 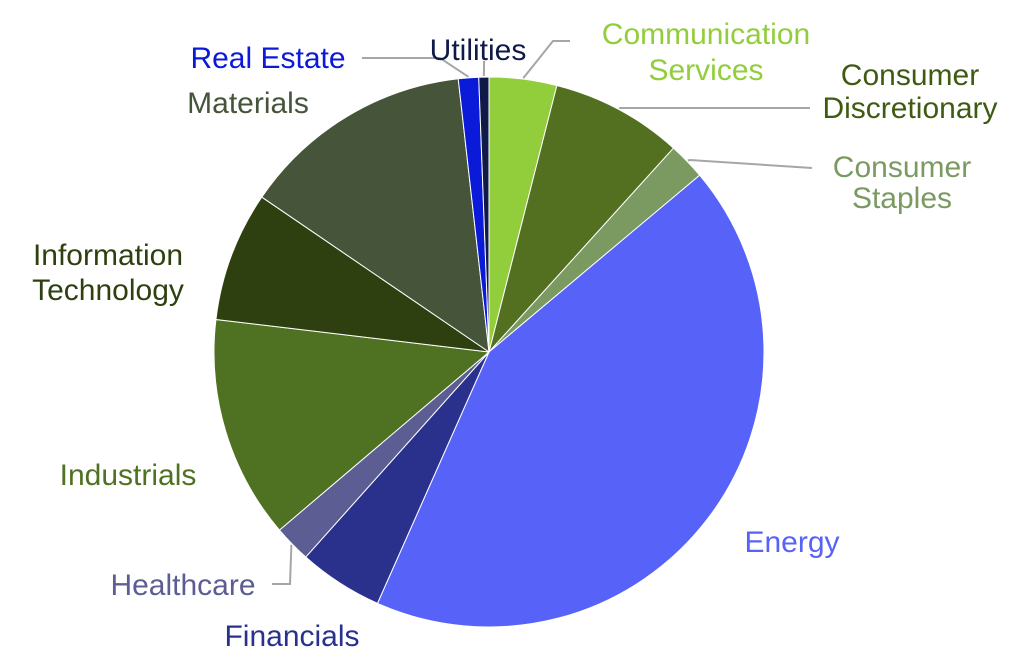 I want to click on leader-line-communication-services, so click(x=546, y=59).